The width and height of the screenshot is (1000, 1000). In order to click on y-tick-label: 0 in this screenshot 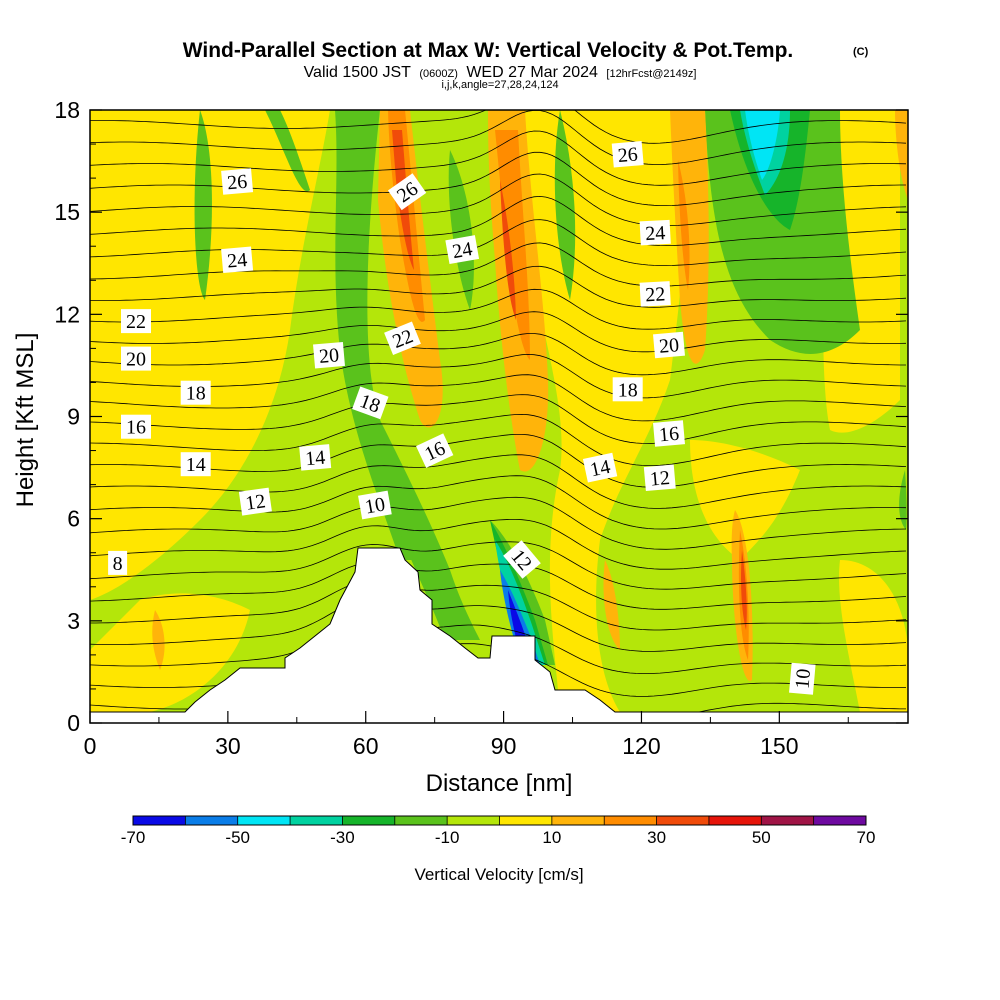, I will do `click(73, 723)`.